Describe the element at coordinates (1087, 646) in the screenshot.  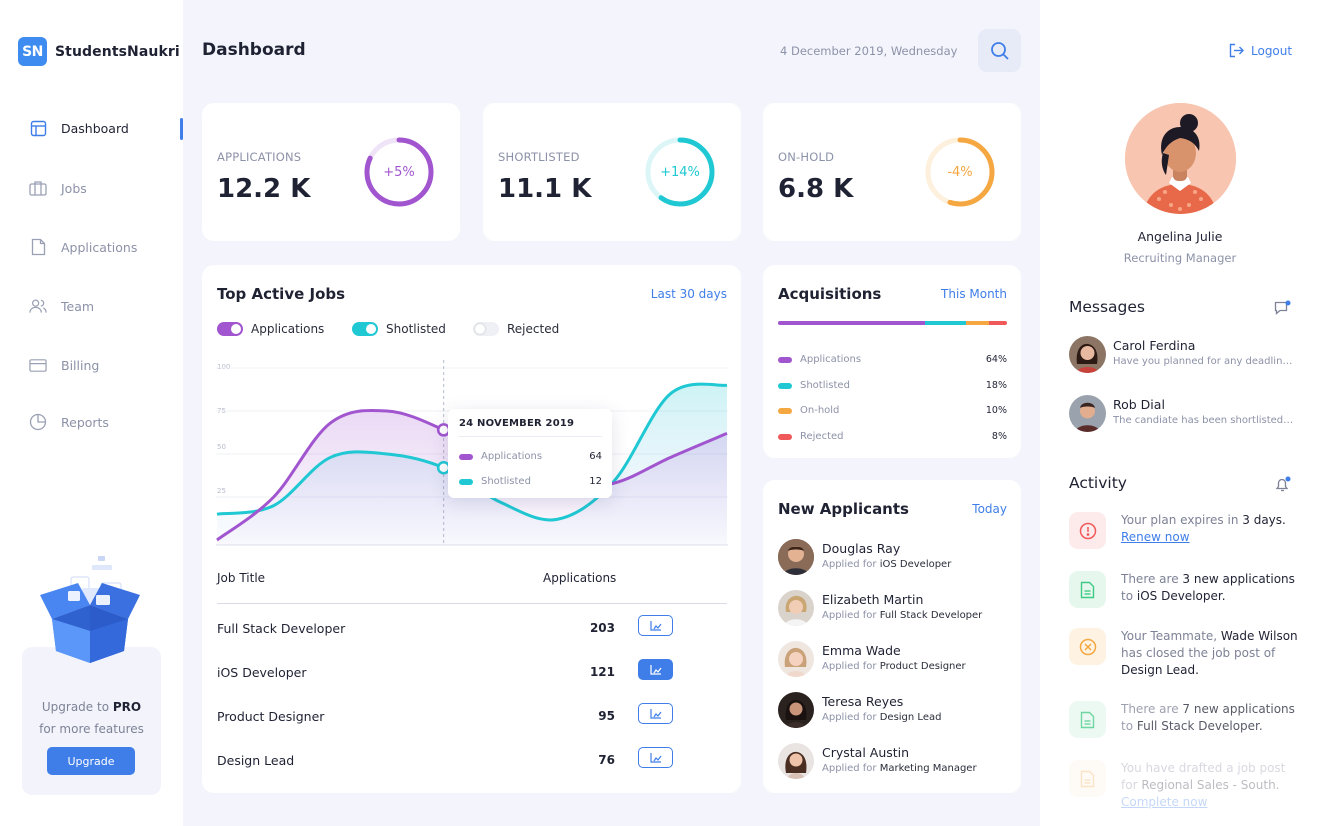
I see `close-circle-icon` at that location.